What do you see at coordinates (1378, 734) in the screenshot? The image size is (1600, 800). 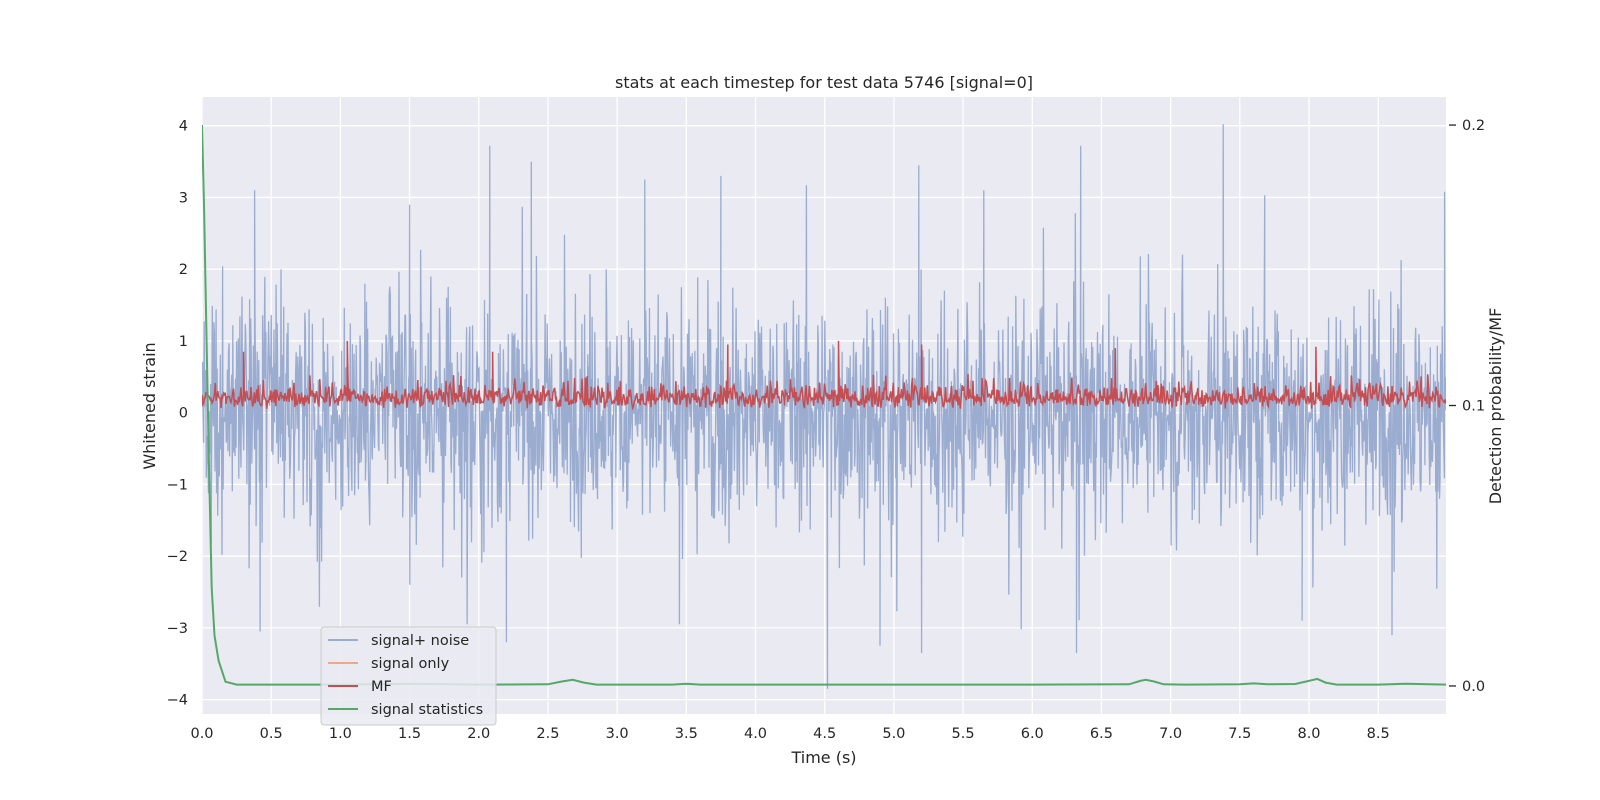 I see `x-tick-label: 8.5` at bounding box center [1378, 734].